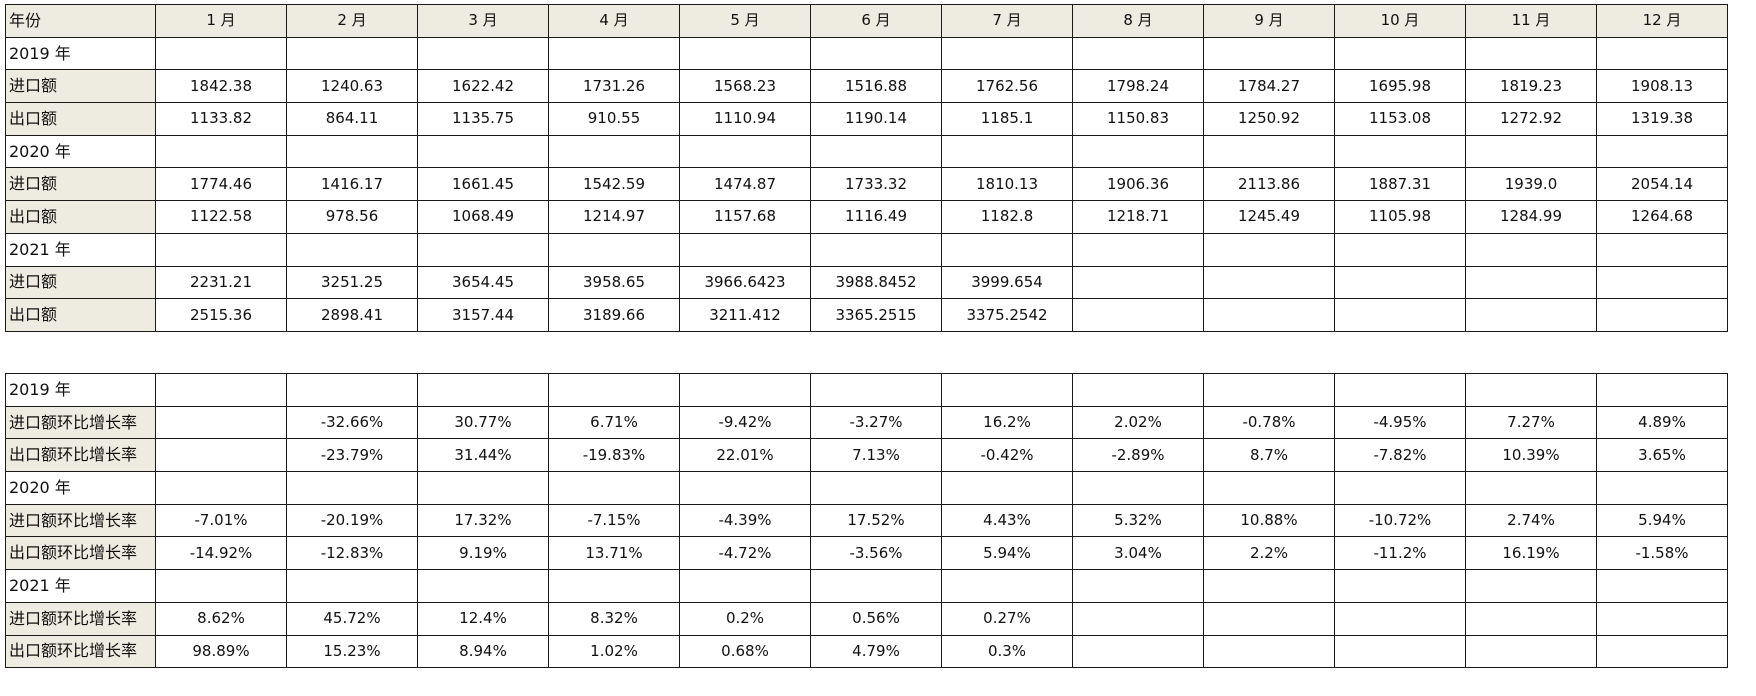 The width and height of the screenshot is (1756, 696). I want to click on data-cell: 1568.23, so click(745, 86).